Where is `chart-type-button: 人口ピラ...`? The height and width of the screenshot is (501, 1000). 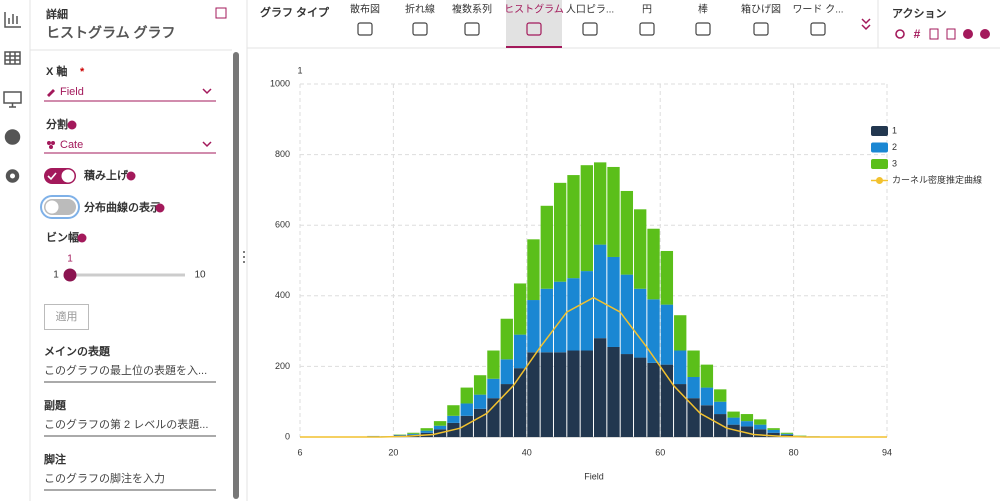 chart-type-button: 人口ピラ... is located at coordinates (590, 20).